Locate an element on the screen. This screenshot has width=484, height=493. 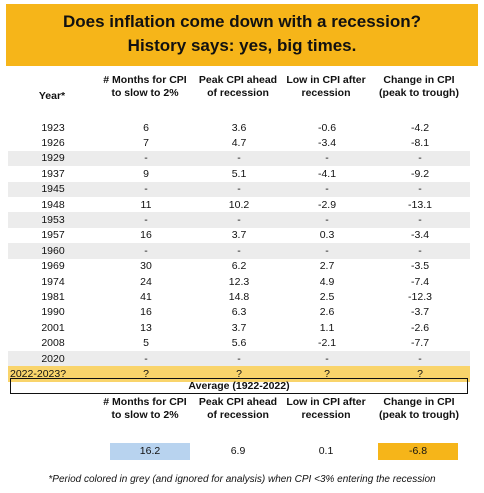
table-row: 1990 16 6.3 2.6 -3.7 is located at coordinates (239, 312).